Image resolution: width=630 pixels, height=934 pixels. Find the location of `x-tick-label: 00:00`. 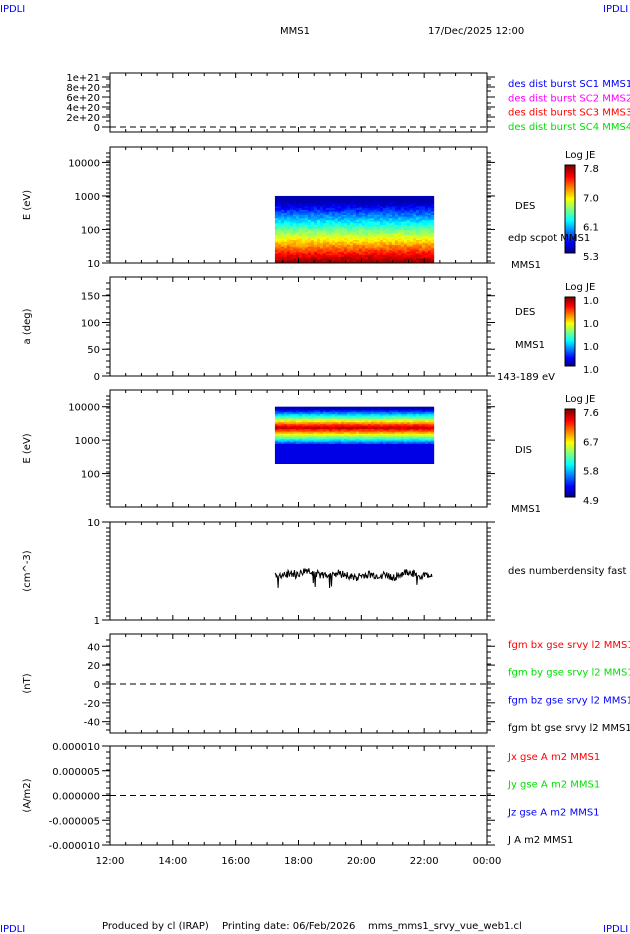

x-tick-label: 00:00 is located at coordinates (487, 861).